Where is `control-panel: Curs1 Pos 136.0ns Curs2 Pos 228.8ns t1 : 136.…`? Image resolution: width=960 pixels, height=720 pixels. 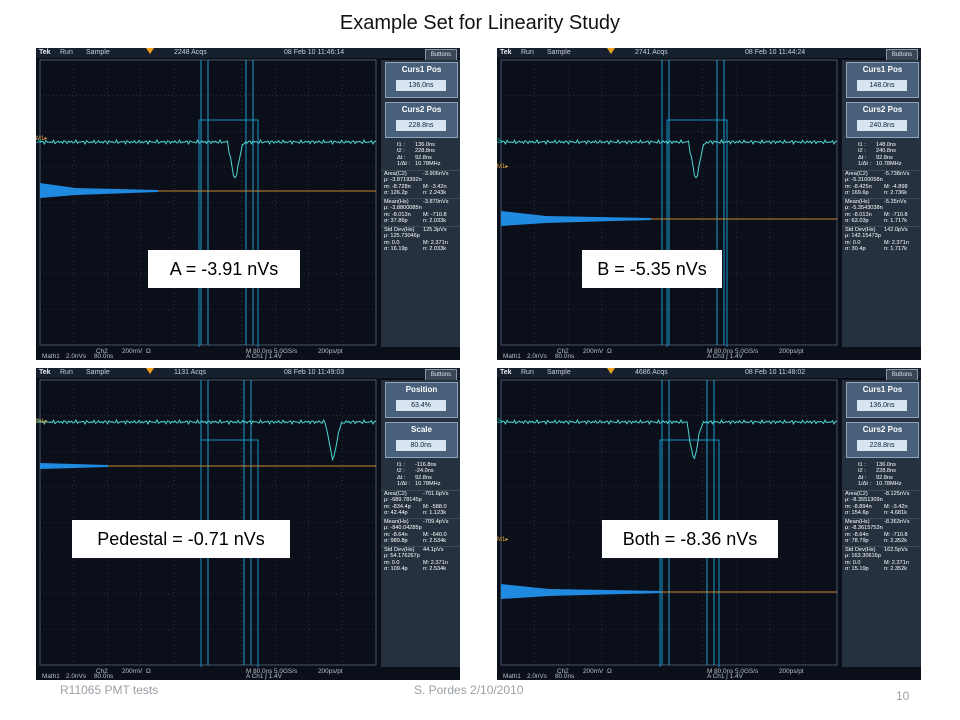
control-panel: Curs1 Pos 136.0ns Curs2 Pos 228.8ns t1 : 136.… is located at coordinates (420, 203).